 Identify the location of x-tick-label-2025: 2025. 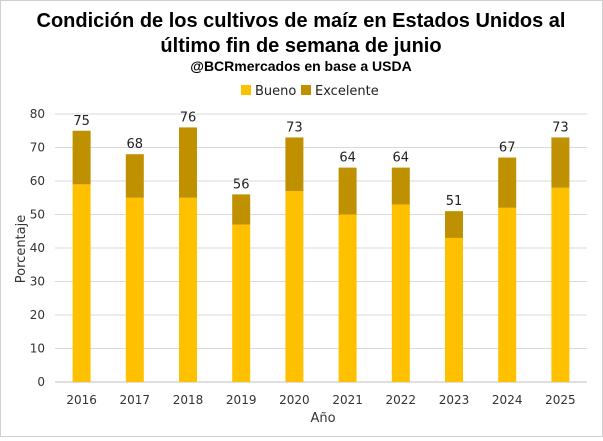
(560, 400).